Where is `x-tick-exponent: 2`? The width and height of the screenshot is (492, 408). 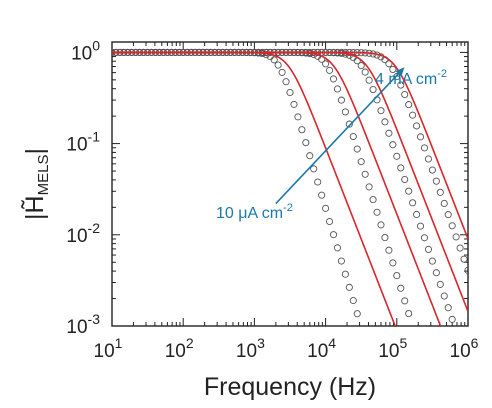
x-tick-exponent: 2 is located at coordinates (190, 343).